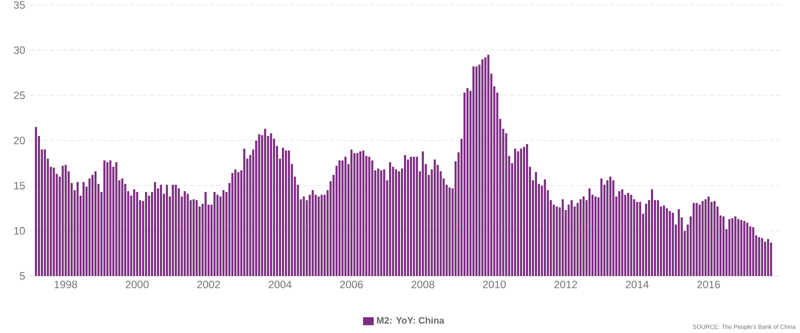  What do you see at coordinates (19, 96) in the screenshot?
I see `y-tick-label: 25` at bounding box center [19, 96].